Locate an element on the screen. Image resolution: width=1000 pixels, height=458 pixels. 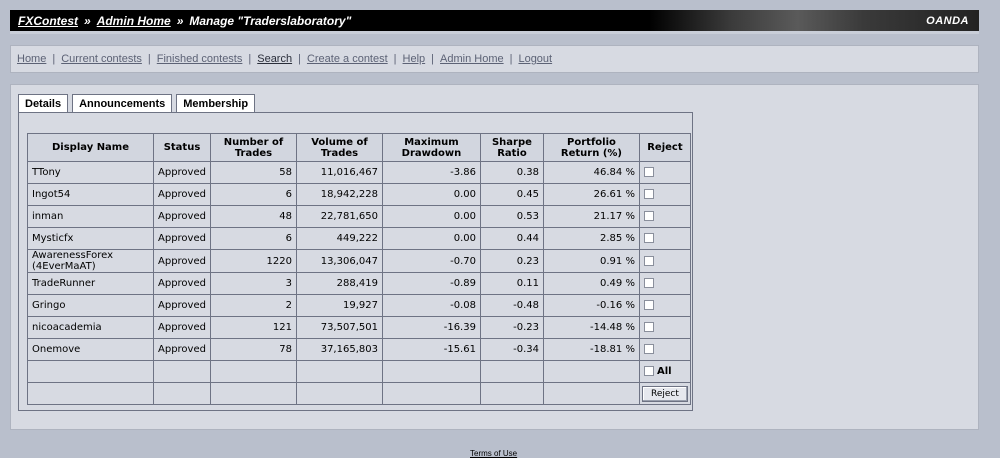
cell-display-name: Onemove is located at coordinates (90, 349).